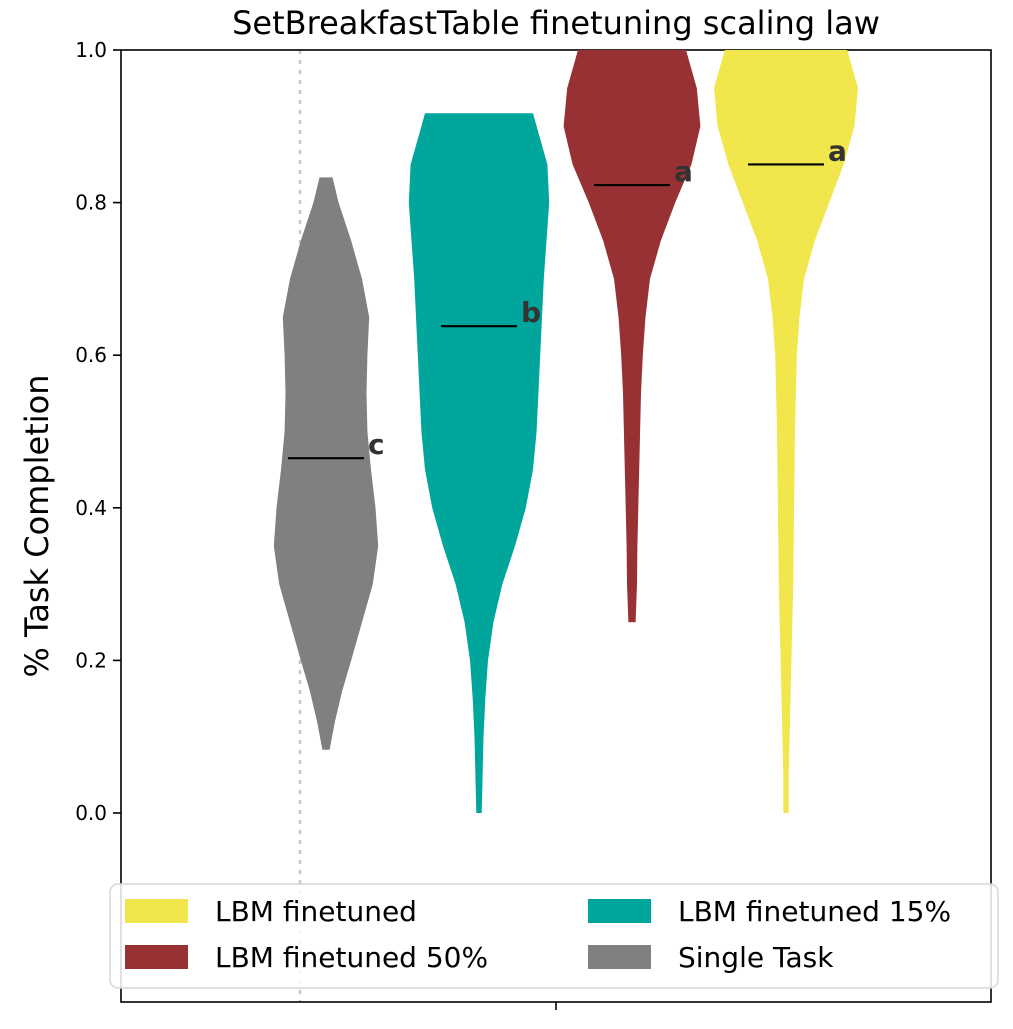 This screenshot has width=1013, height=1029. Describe the element at coordinates (556, 23) in the screenshot. I see `chart-title: SetBreakfastTable finetuning scaling law` at that location.